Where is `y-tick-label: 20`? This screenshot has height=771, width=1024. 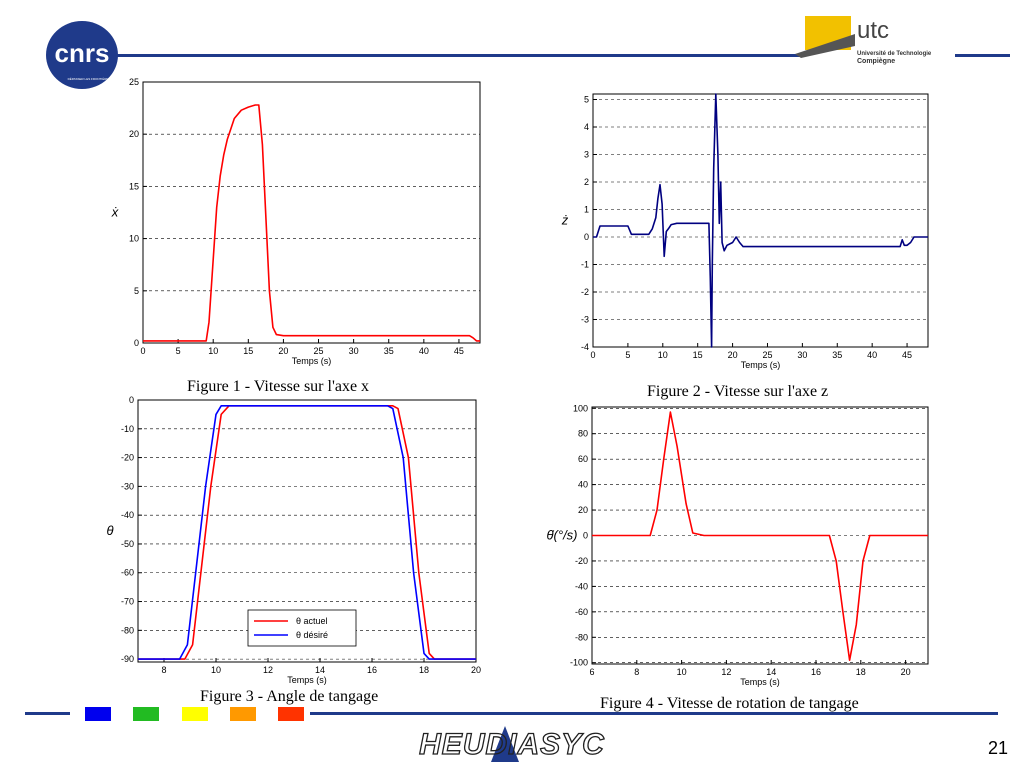 y-tick-label: 20 is located at coordinates (134, 134).